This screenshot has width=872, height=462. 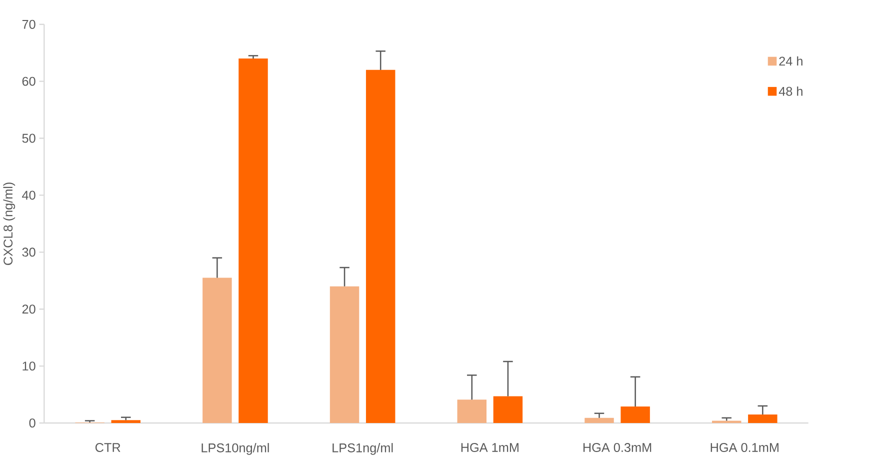 What do you see at coordinates (790, 61) in the screenshot?
I see `legend-label: 24 h` at bounding box center [790, 61].